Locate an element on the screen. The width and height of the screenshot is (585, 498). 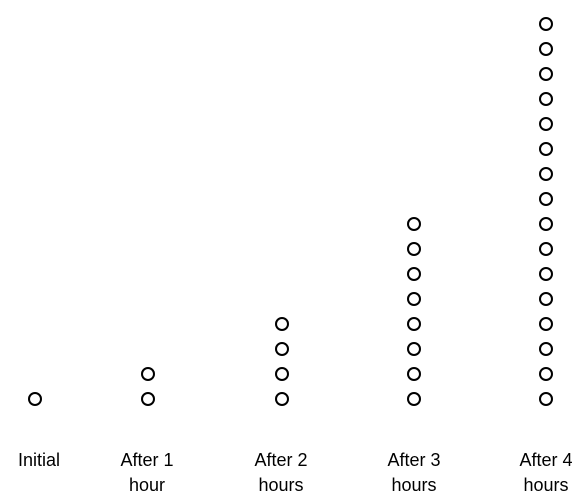
group-label-after-2-hours: After 2 hours is located at coordinates (281, 472).